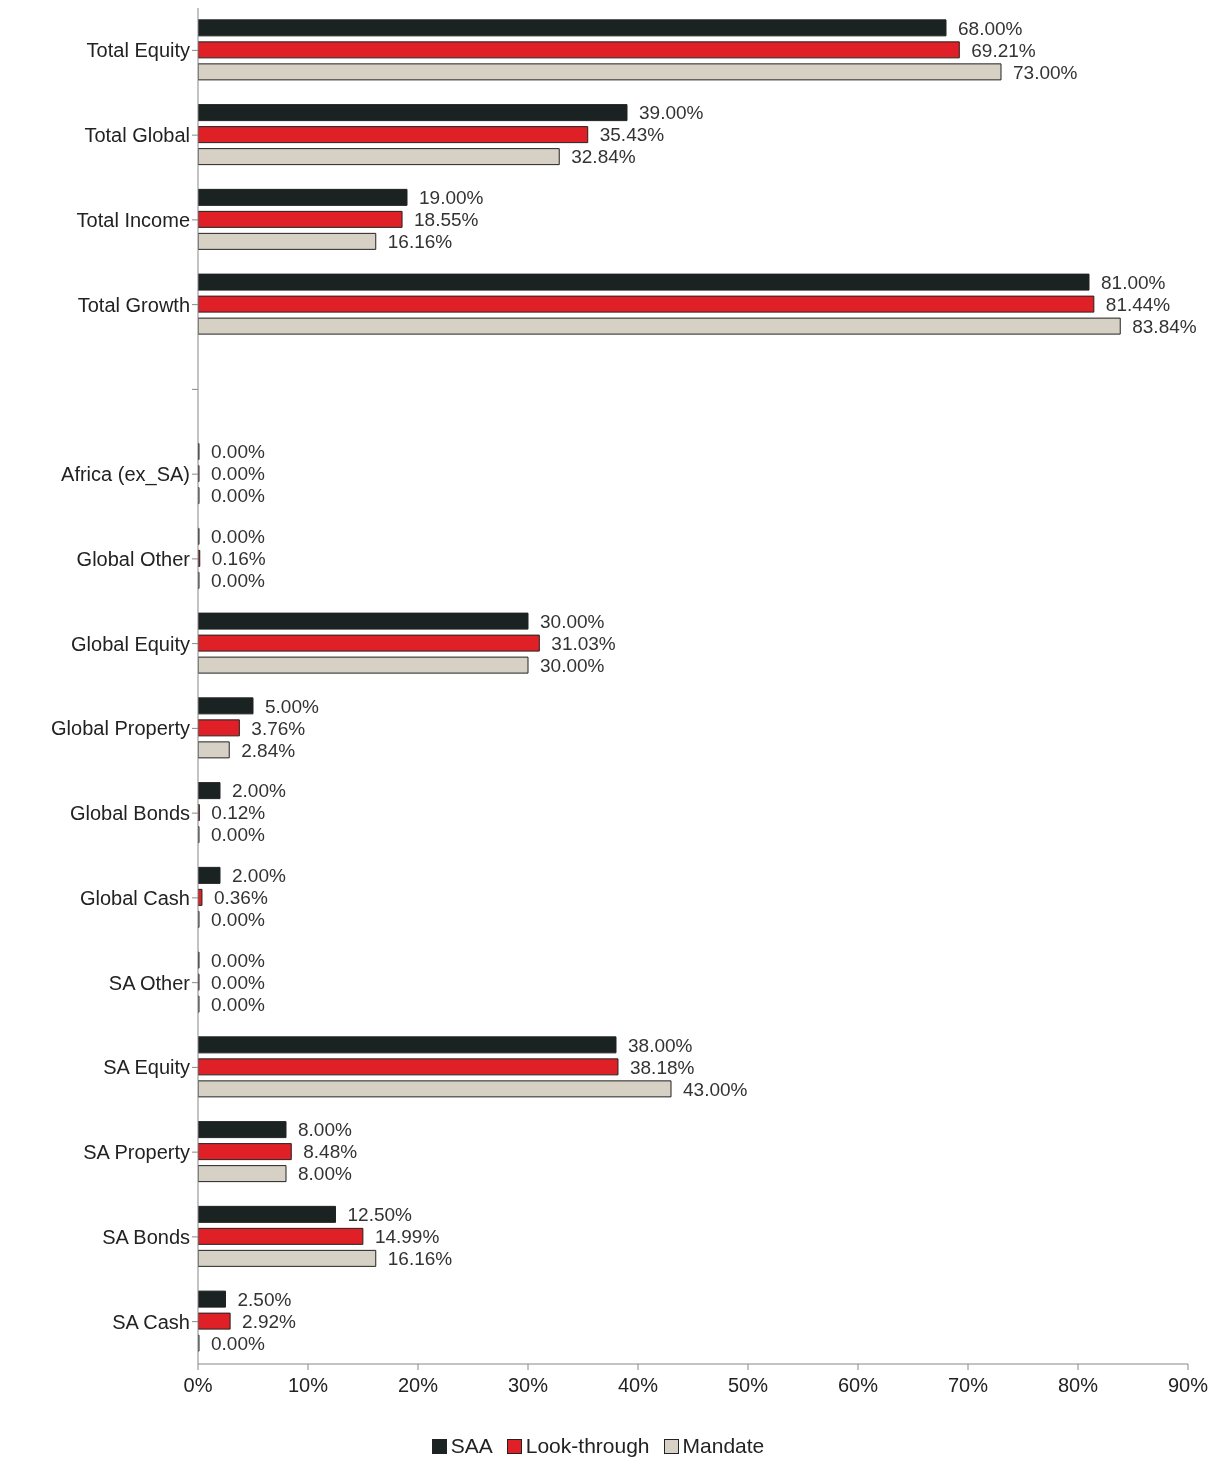  What do you see at coordinates (130, 643) in the screenshot?
I see `y-tick-label: Global Equity` at bounding box center [130, 643].